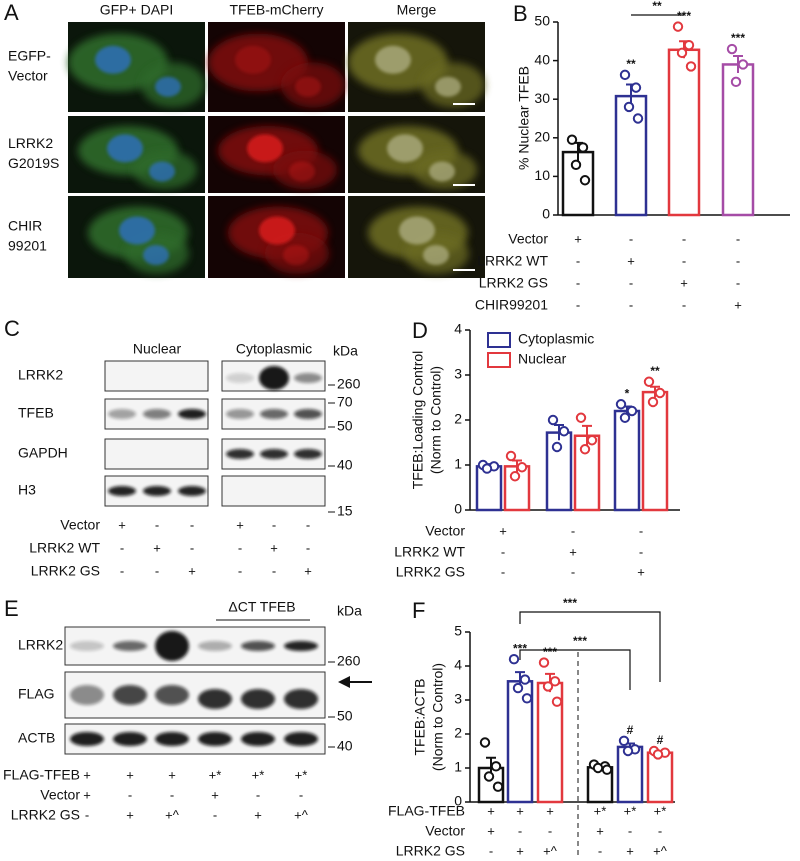  Describe the element at coordinates (520, 648) in the screenshot. I see `significance-label: ***` at that location.